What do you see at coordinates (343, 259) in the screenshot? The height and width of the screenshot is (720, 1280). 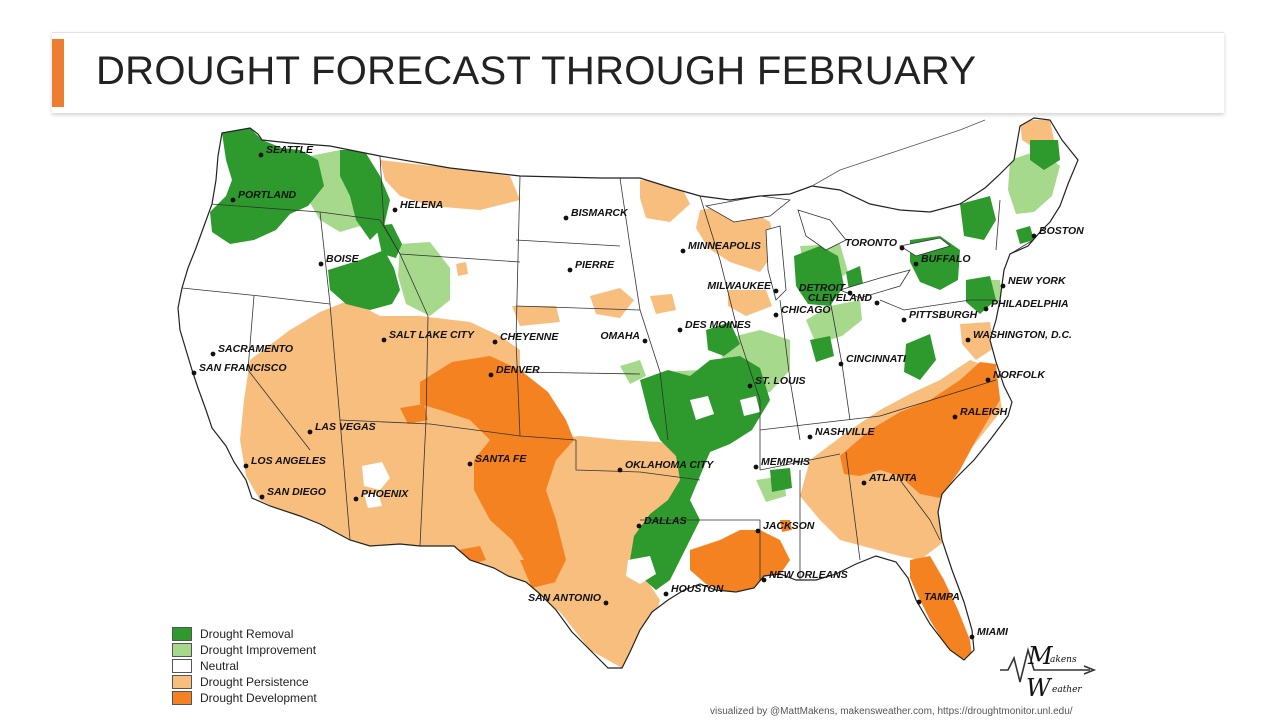 I see `city-label-boise: BOISE` at bounding box center [343, 259].